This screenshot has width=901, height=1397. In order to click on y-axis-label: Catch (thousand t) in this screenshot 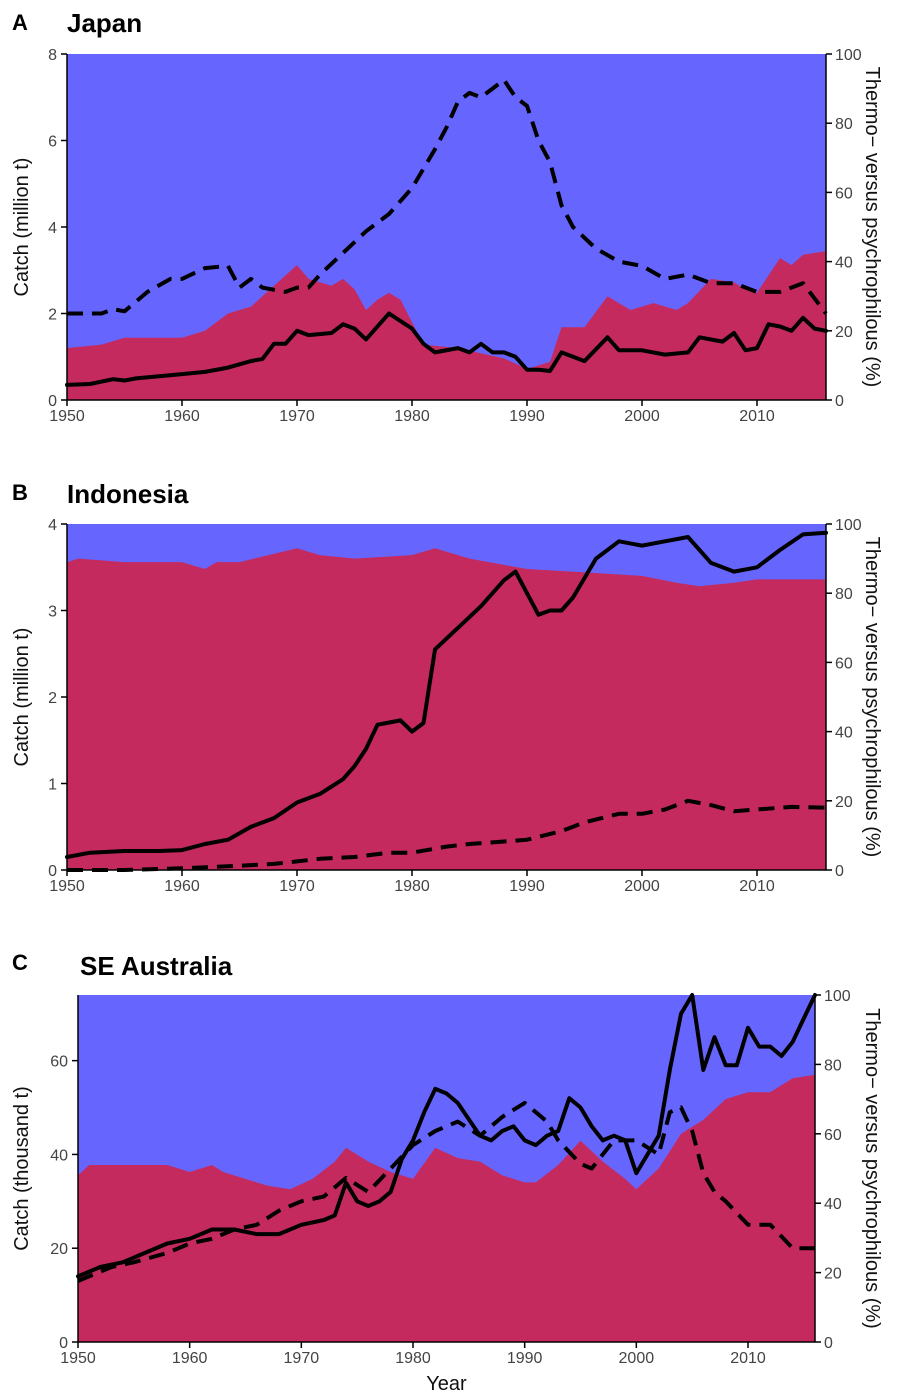, I will do `click(22, 1168)`.